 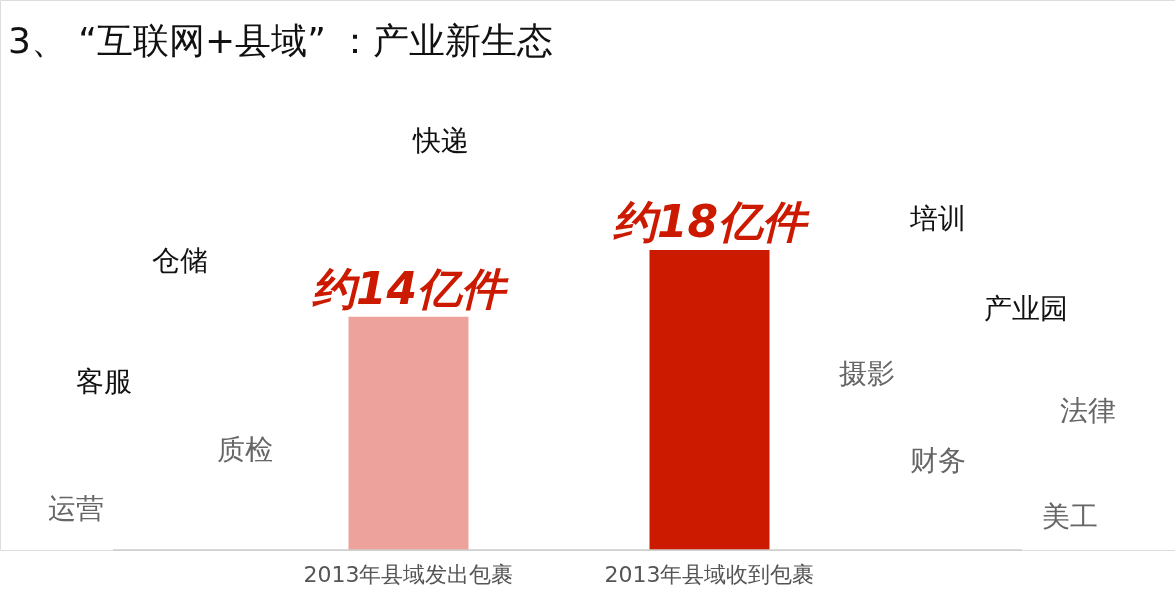 What do you see at coordinates (1026, 308) in the screenshot?
I see `annotation: 产业园` at bounding box center [1026, 308].